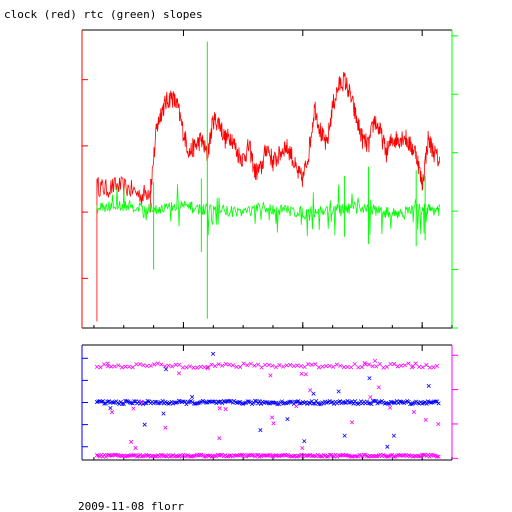  What do you see at coordinates (103, 14) in the screenshot?
I see `chart-title: clock (red) rtc (green) slopes` at bounding box center [103, 14].